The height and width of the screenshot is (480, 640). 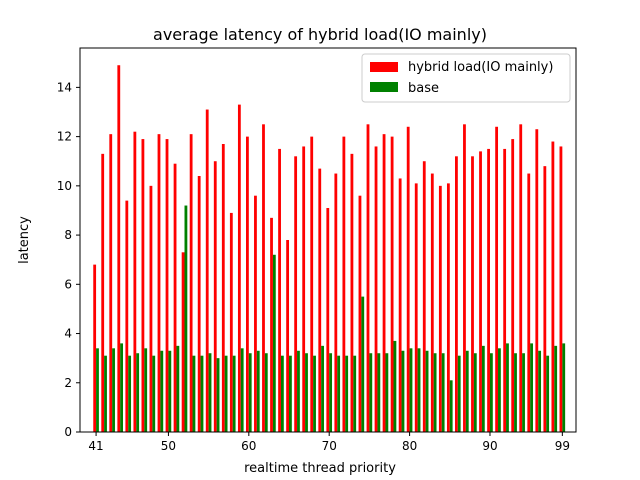 What do you see at coordinates (68, 235) in the screenshot?
I see `y-tick-label: 8` at bounding box center [68, 235].